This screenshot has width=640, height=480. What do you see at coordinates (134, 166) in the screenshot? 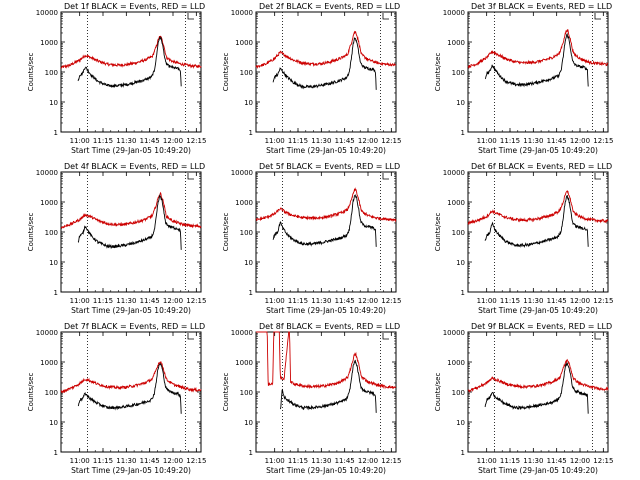
I see `chart-title: Det 4f BLACK = Events, RED = LLD` at bounding box center [134, 166].